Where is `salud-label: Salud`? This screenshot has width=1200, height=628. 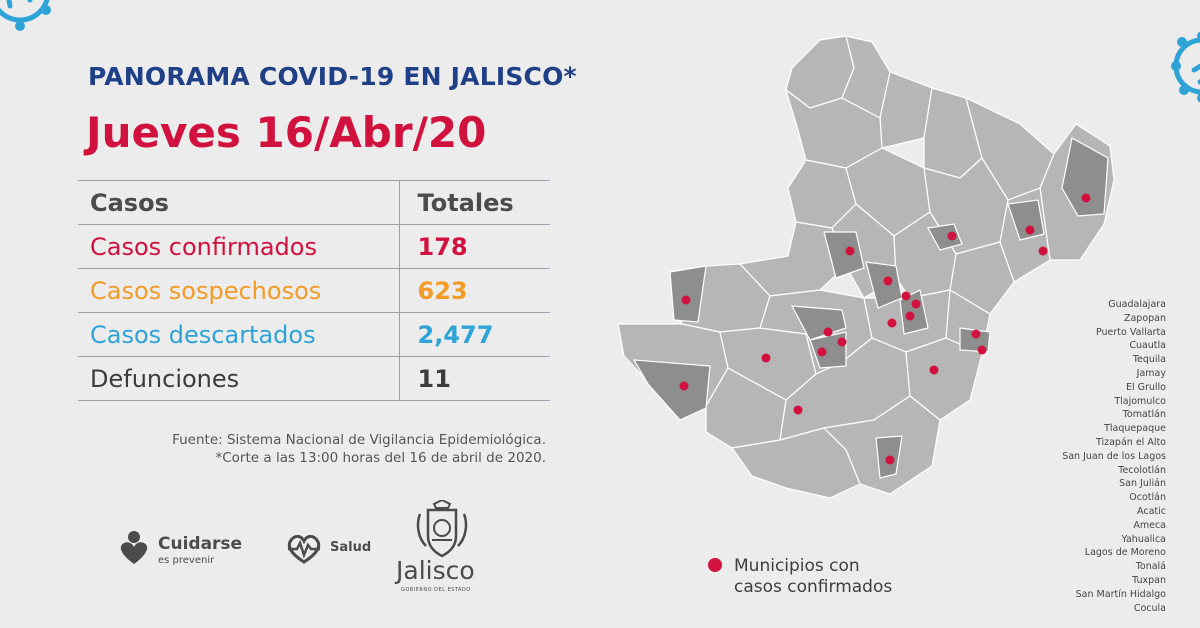 salud-label: Salud is located at coordinates (351, 547).